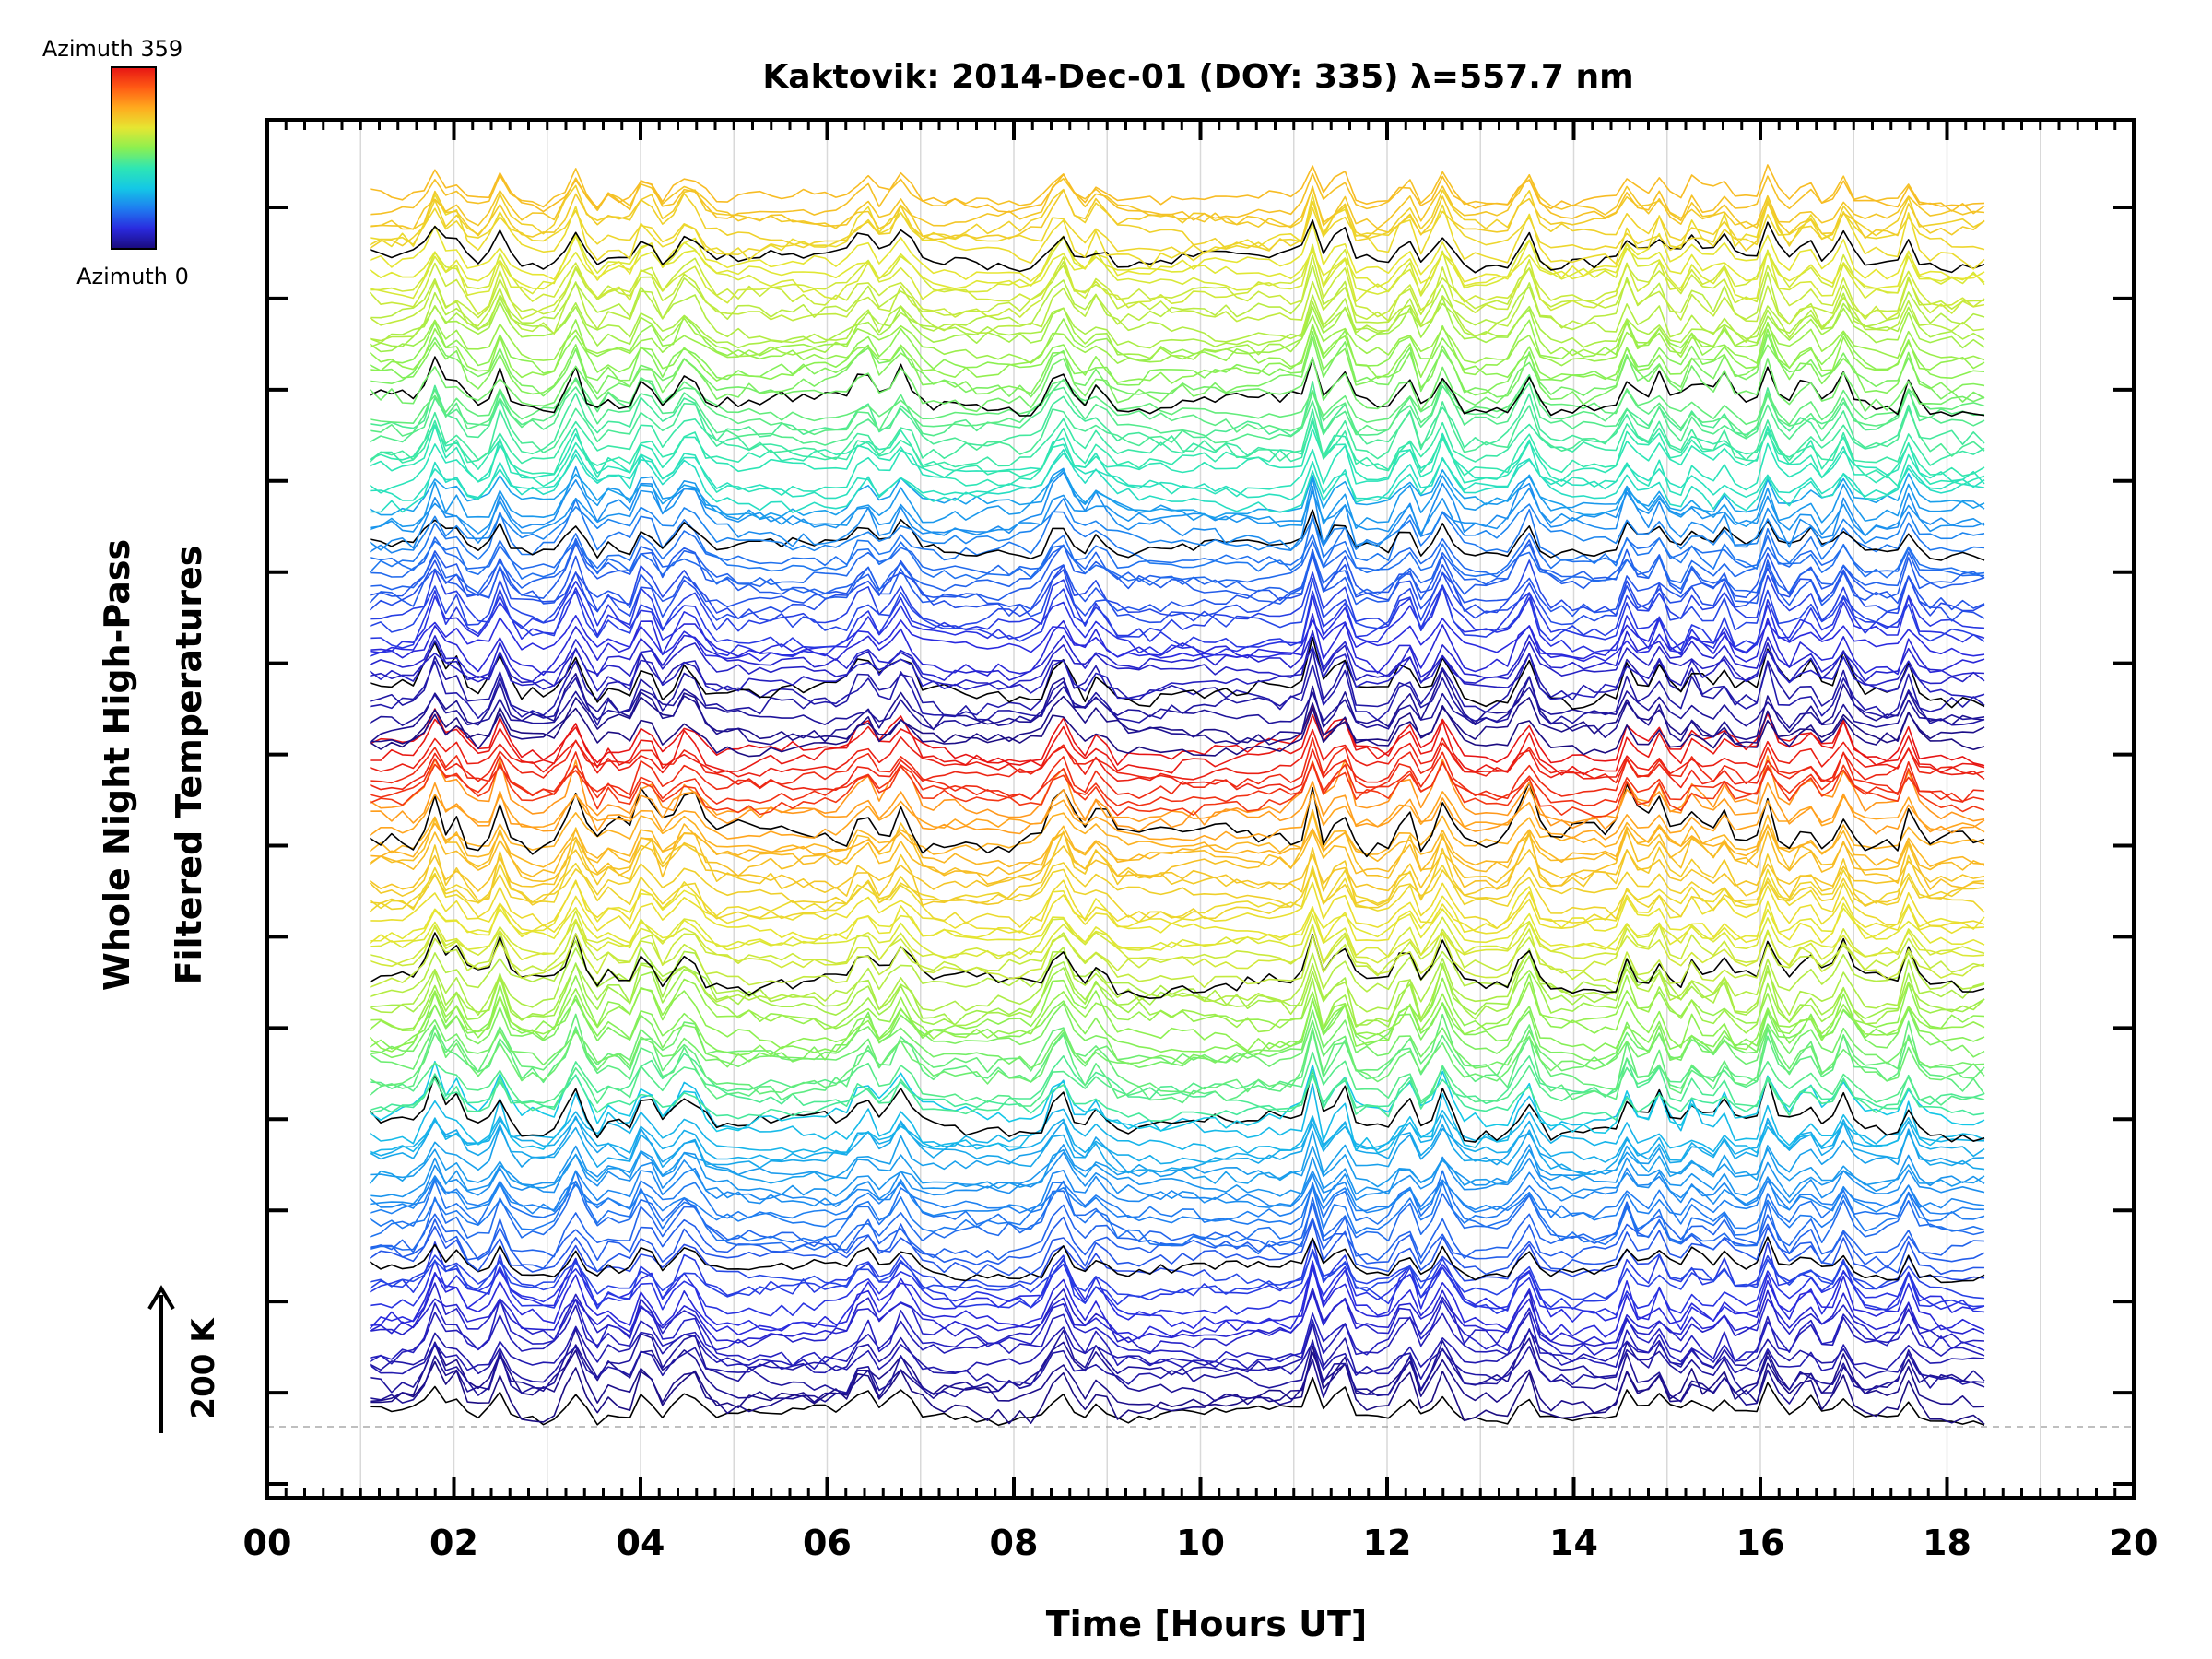 Image resolution: width=2212 pixels, height=1659 pixels. I want to click on x-tick-label: 12, so click(1387, 1543).